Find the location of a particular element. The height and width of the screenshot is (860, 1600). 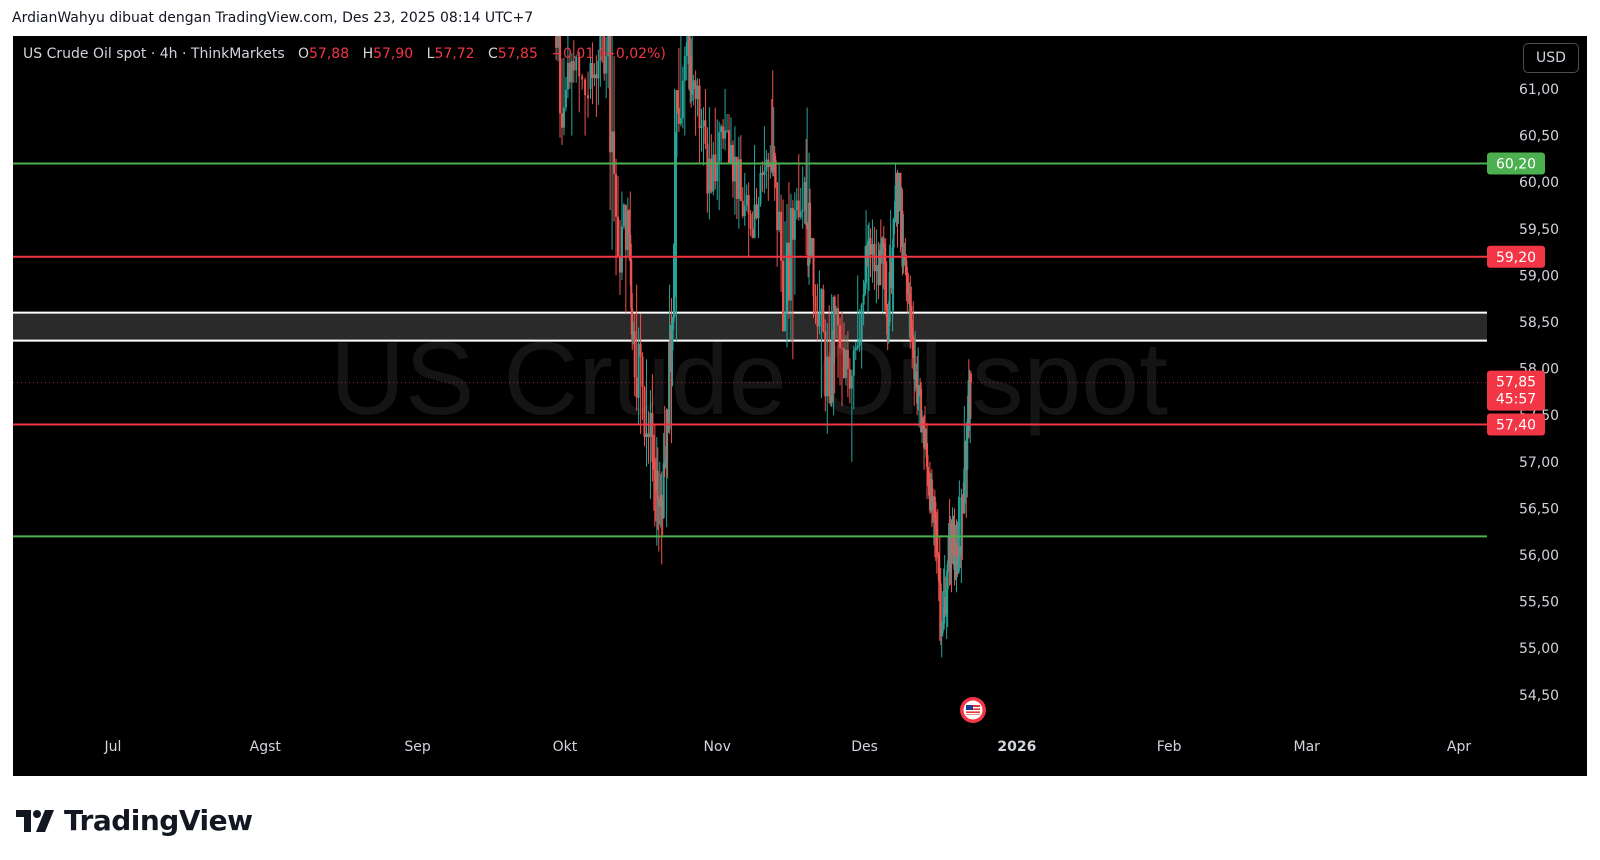

price-tick-label: 55,50 is located at coordinates (1539, 603).